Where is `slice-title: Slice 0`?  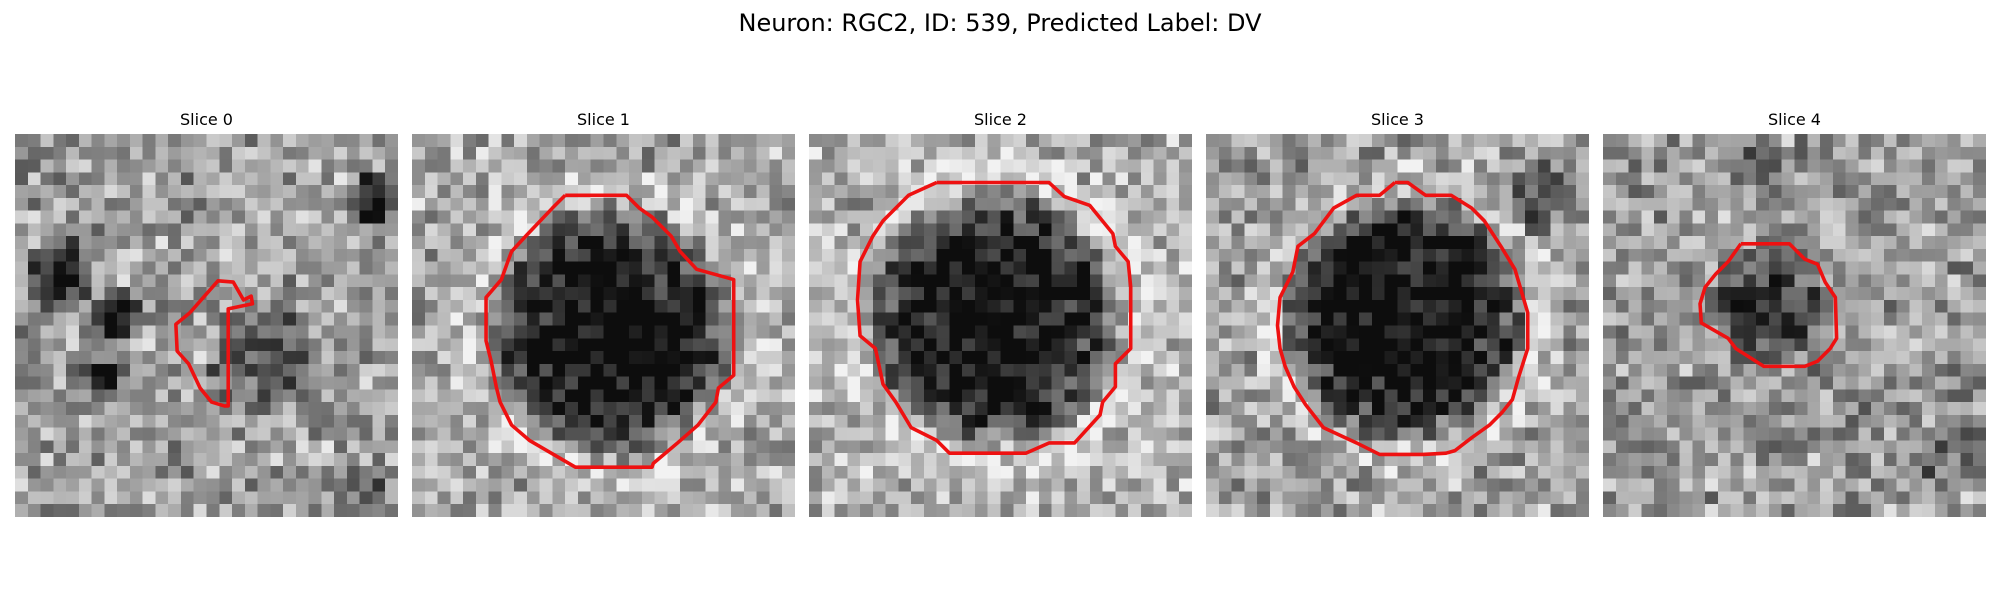 slice-title: Slice 0 is located at coordinates (206, 119).